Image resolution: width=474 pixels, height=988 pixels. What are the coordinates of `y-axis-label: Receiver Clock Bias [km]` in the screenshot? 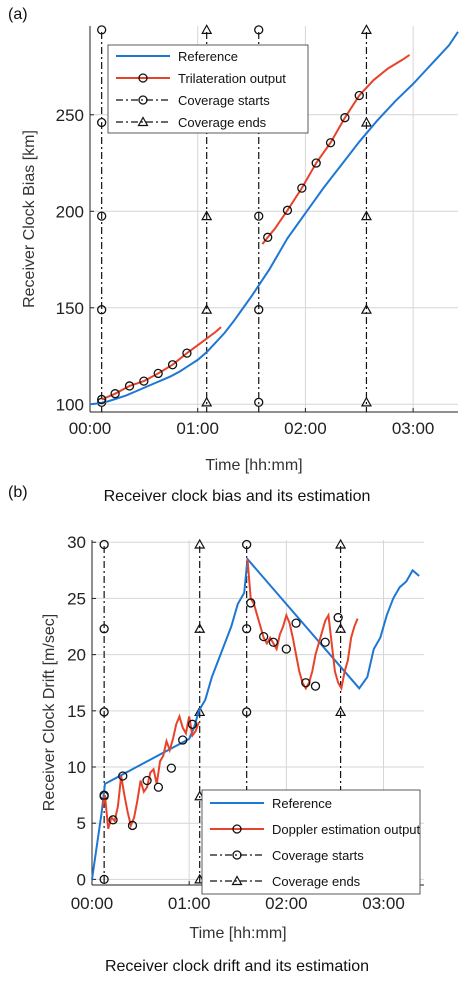 It's located at (29, 219).